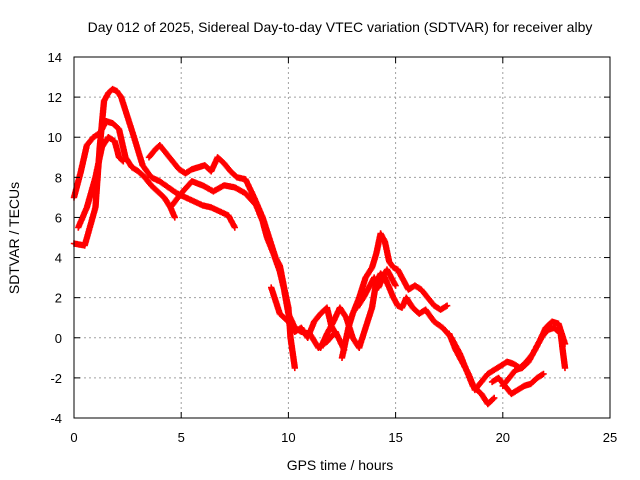  Describe the element at coordinates (58, 338) in the screenshot. I see `y-tick-label: 0` at that location.